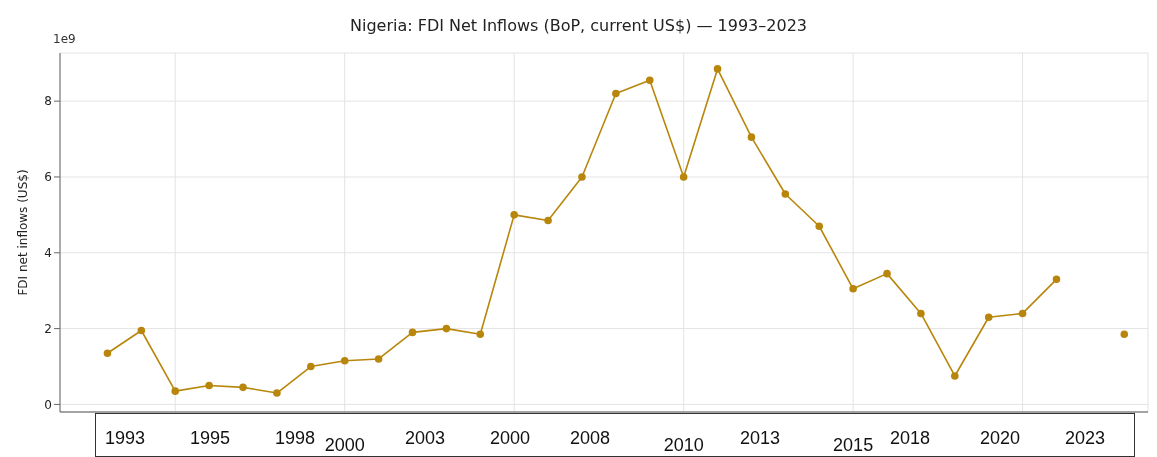 The height and width of the screenshot is (457, 1157). Describe the element at coordinates (48, 177) in the screenshot. I see `y-tick-label: 6` at that location.